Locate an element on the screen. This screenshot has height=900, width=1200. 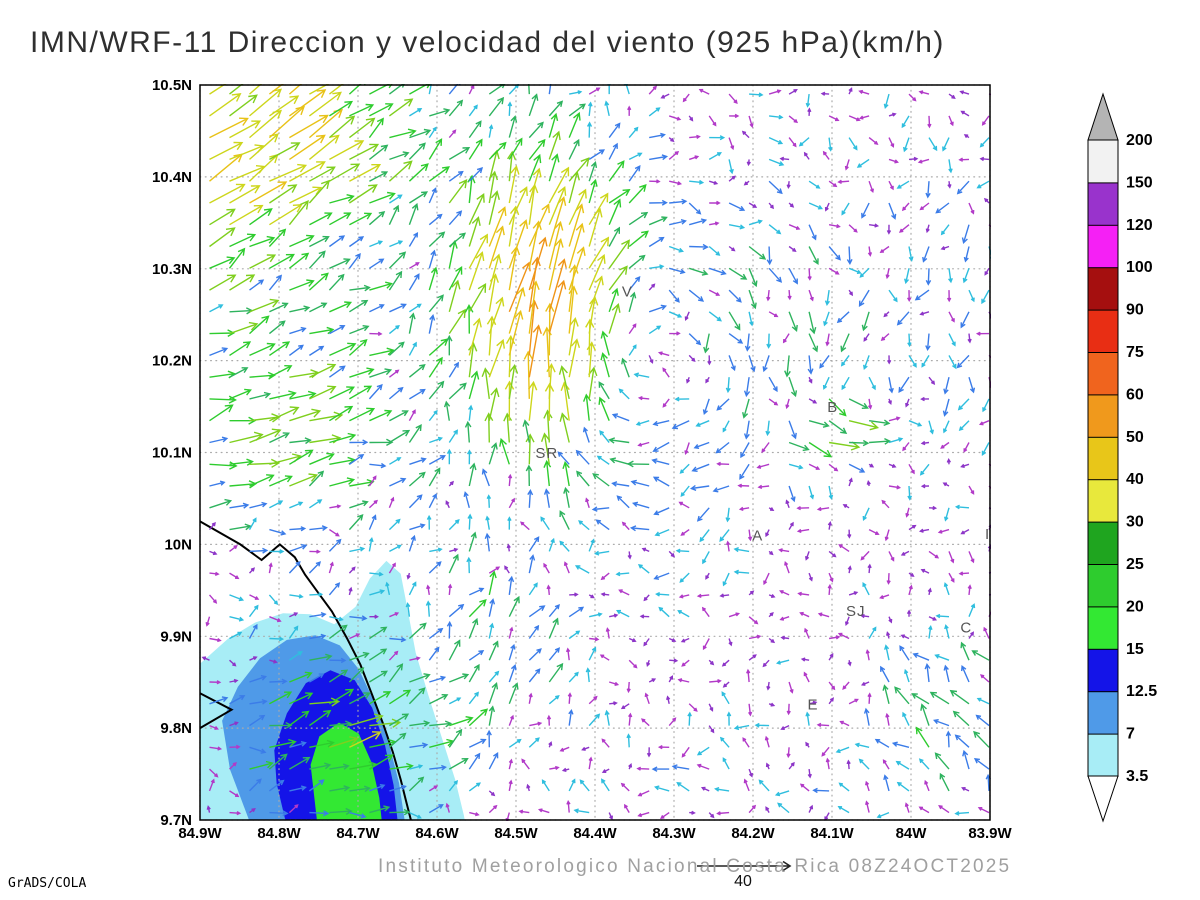
y-tick-label: 9.9N is located at coordinates (176, 636).